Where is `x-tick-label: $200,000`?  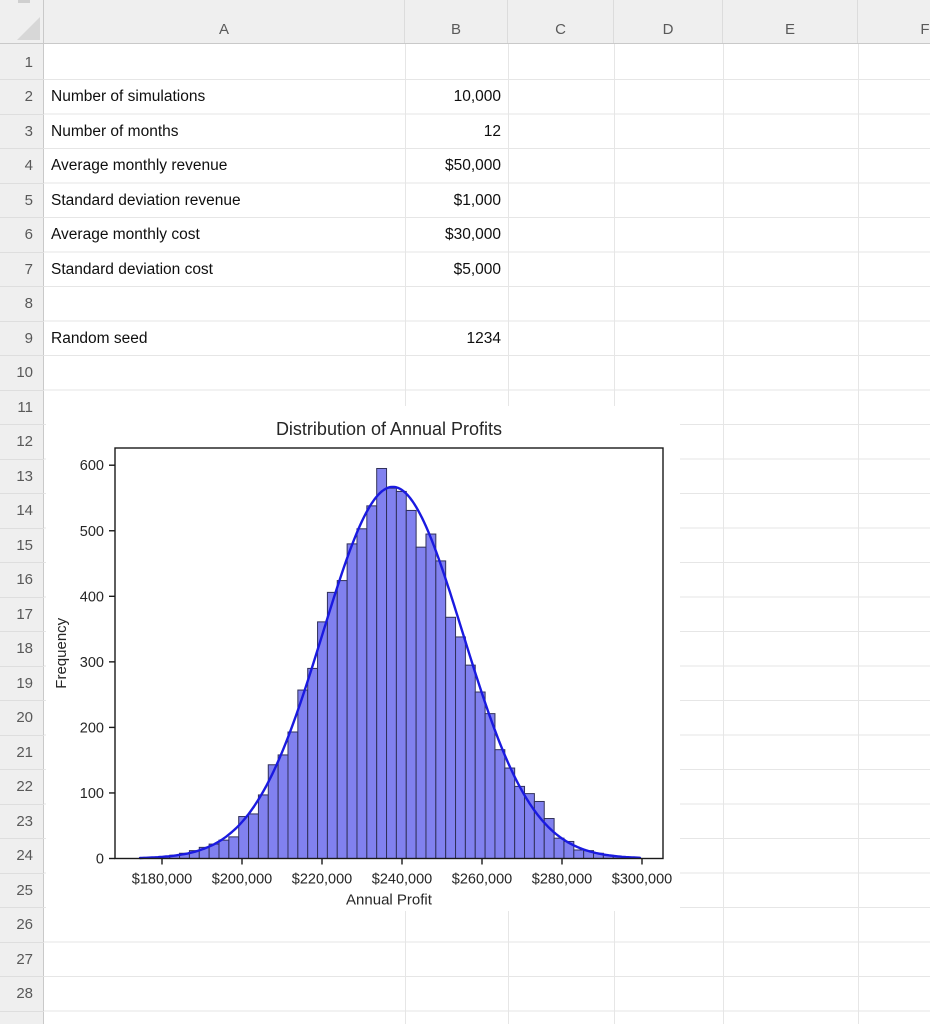 x-tick-label: $200,000 is located at coordinates (242, 880).